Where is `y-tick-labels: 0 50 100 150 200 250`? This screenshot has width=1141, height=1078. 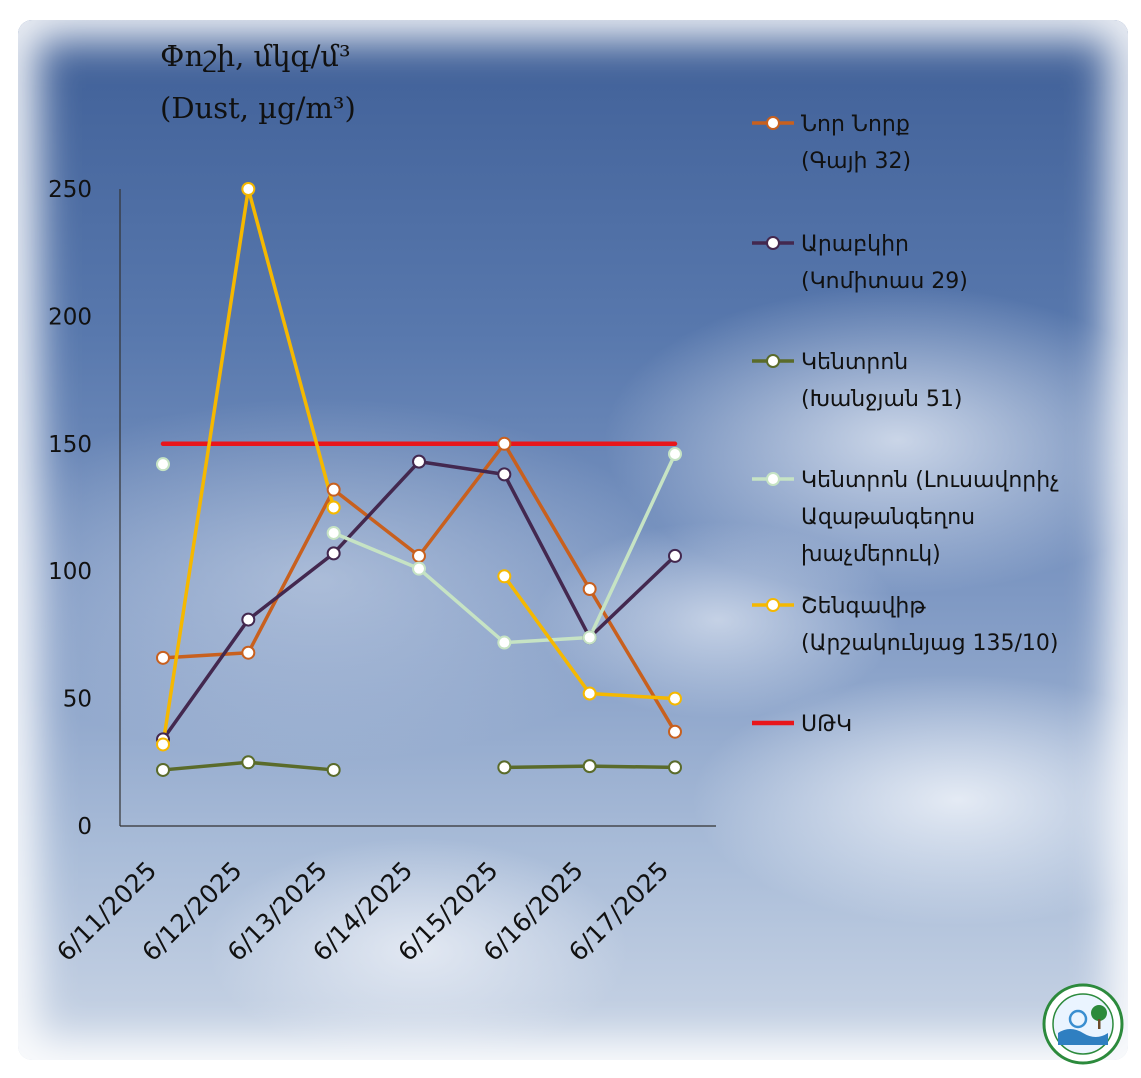
y-tick-labels: 0 50 100 150 200 250 is located at coordinates (70, 508).